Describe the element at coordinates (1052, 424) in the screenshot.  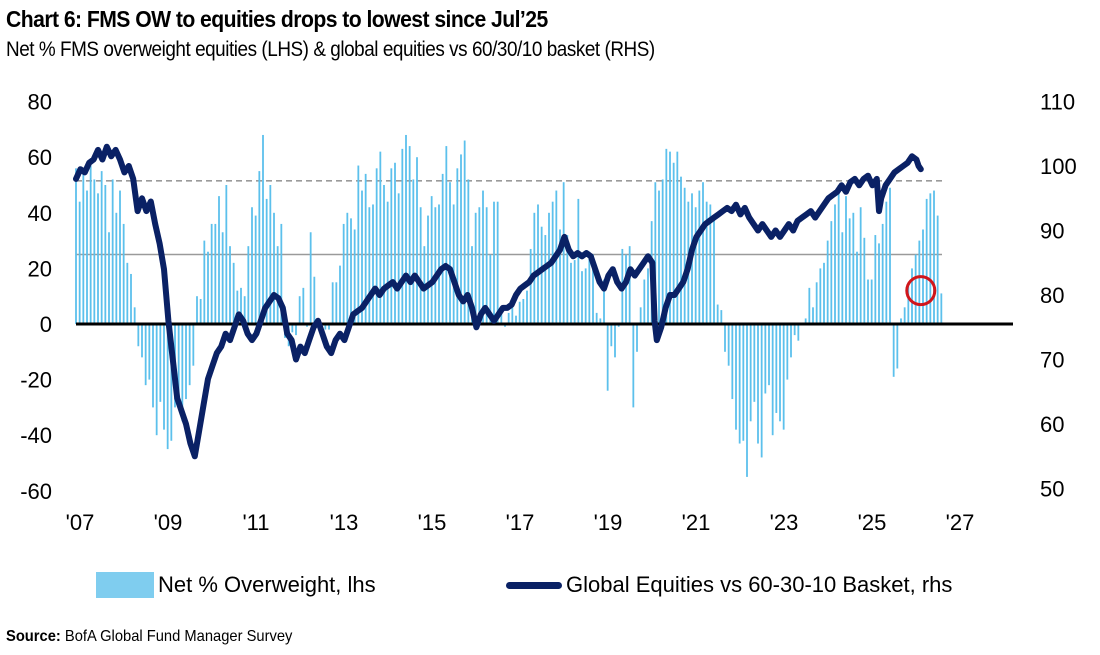
I see `right-axis-tick-label: 60` at that location.